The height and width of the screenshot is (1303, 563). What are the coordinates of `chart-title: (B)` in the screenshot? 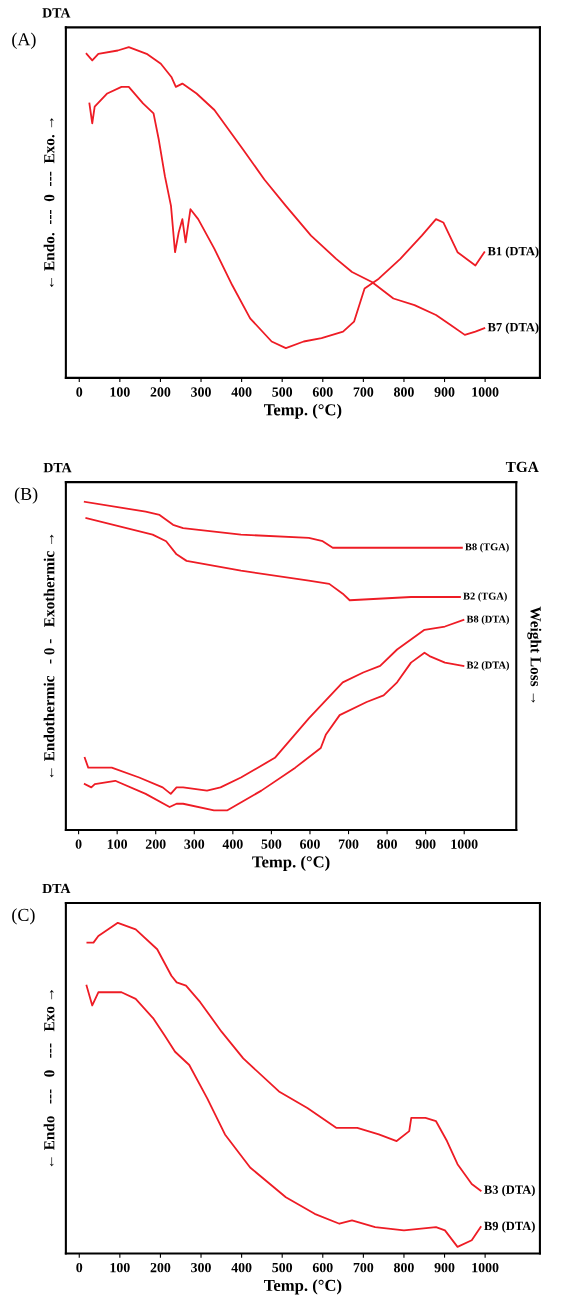 It's located at (26, 495).